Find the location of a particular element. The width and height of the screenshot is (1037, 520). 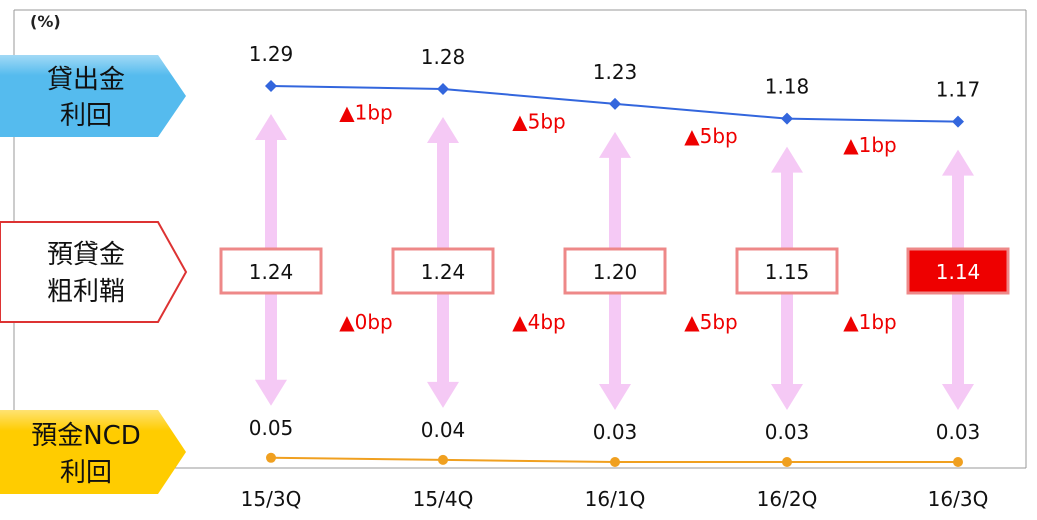

spread-change-label: ▲1bp is located at coordinates (870, 322).